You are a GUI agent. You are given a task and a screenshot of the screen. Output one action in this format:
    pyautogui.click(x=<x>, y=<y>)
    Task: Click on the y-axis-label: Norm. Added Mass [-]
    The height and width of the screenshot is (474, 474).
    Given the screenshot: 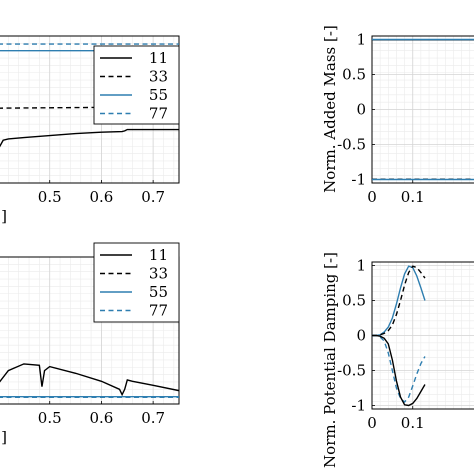 What is the action you would take?
    pyautogui.click(x=330, y=109)
    